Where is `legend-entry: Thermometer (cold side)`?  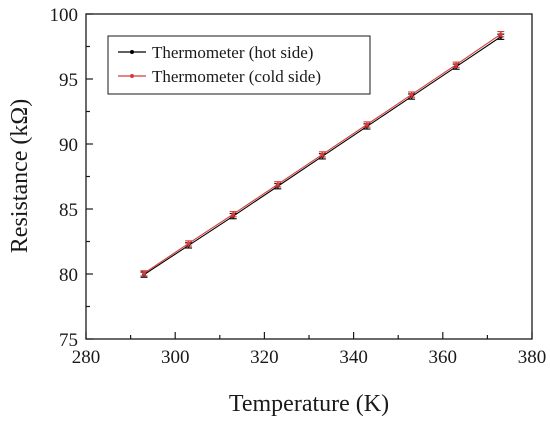 legend-entry: Thermometer (cold side) is located at coordinates (236, 76).